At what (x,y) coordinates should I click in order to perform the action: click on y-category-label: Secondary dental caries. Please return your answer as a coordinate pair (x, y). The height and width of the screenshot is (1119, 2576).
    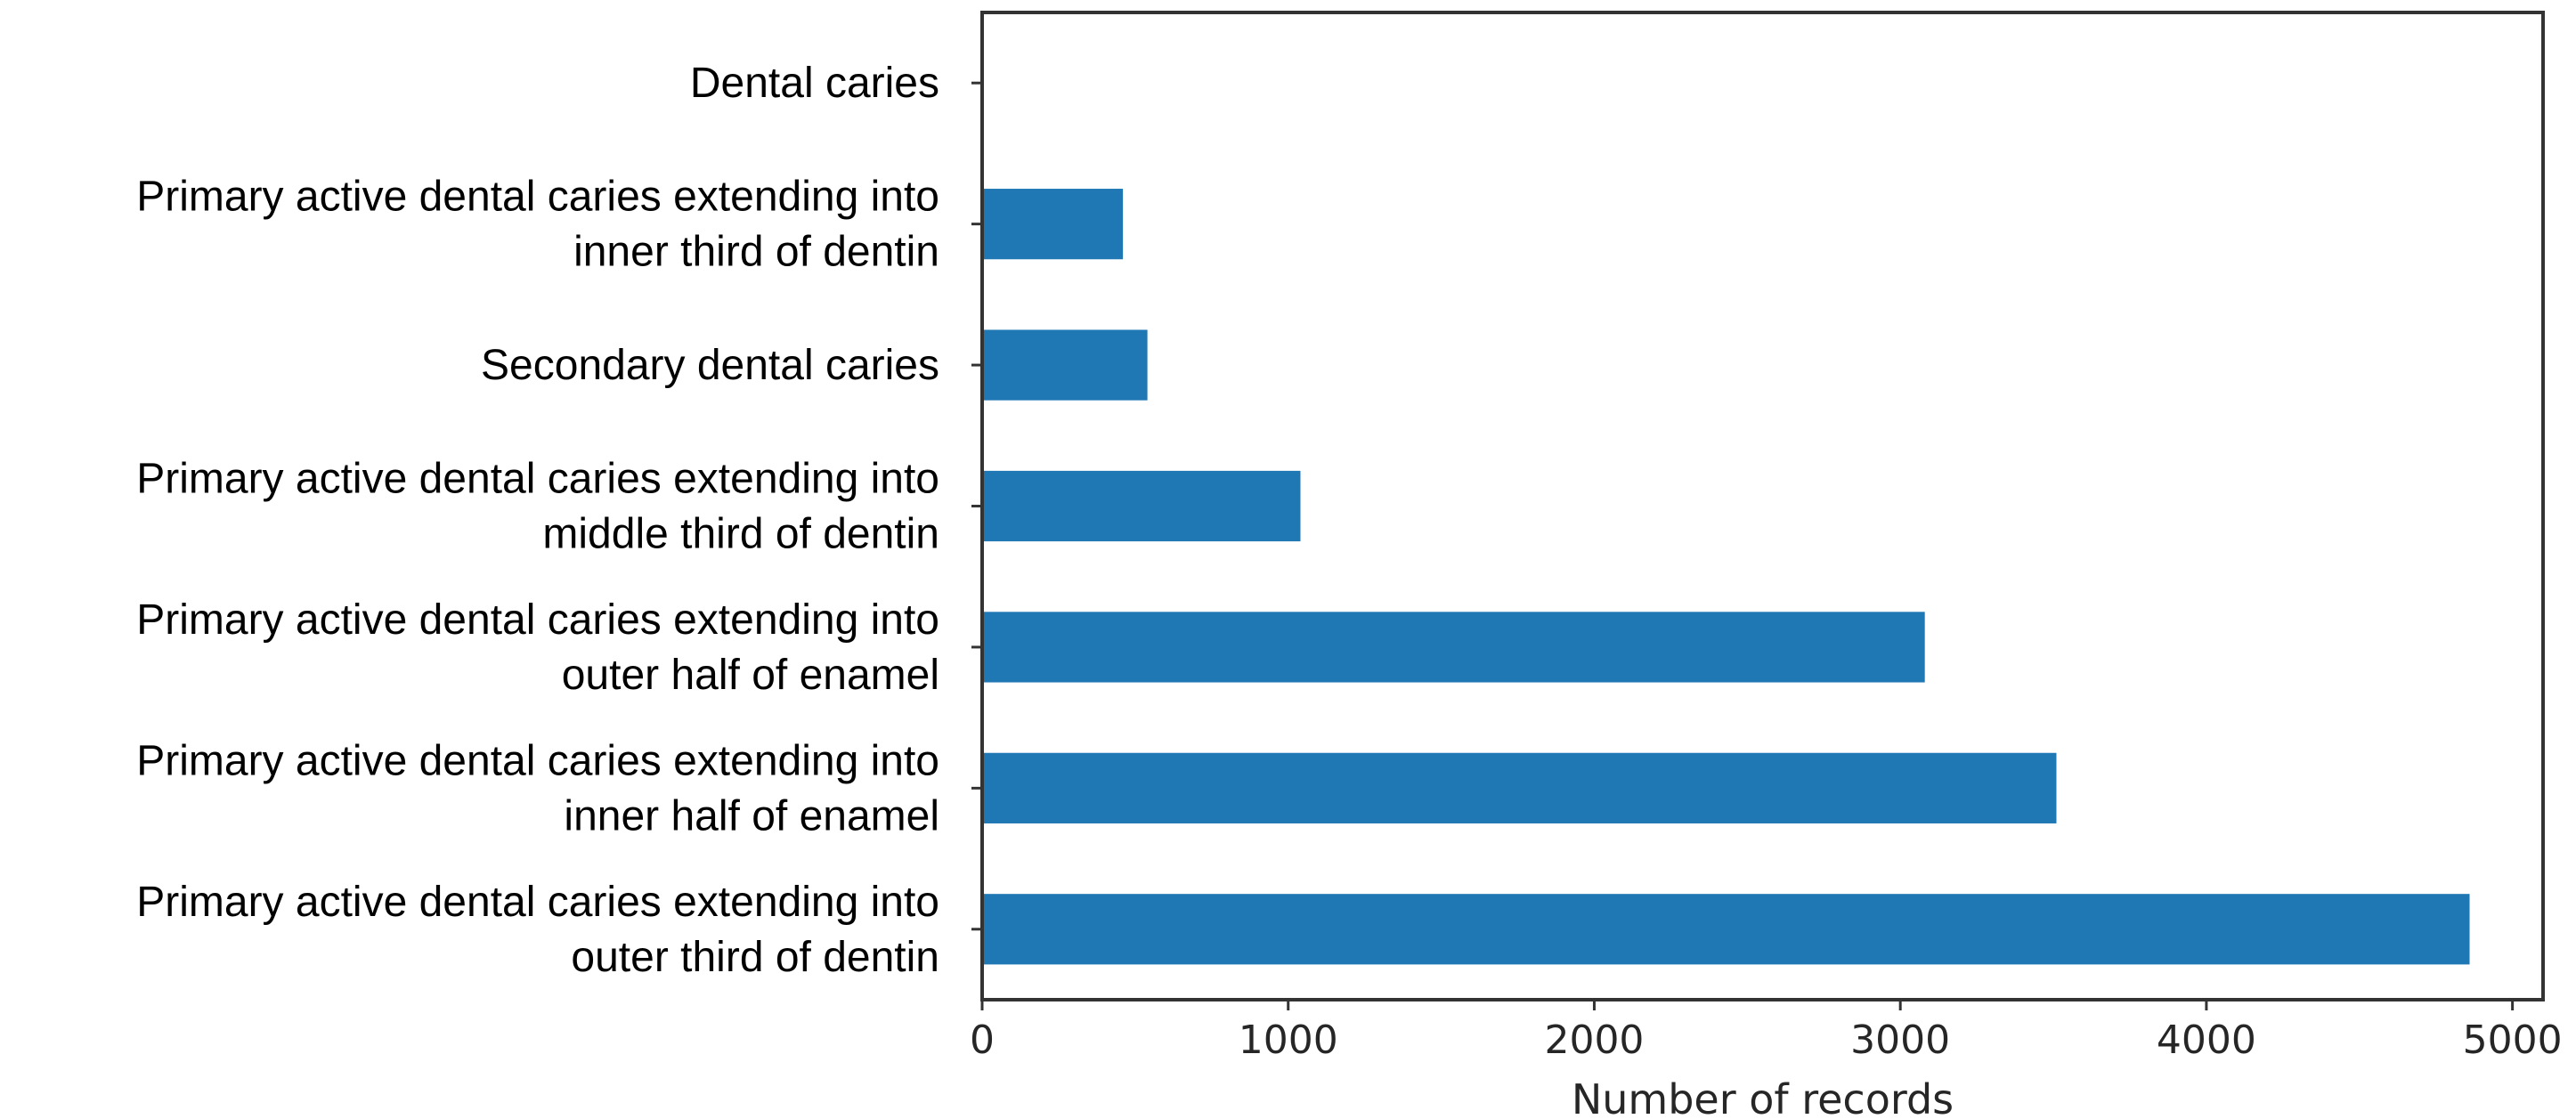
    Looking at the image, I should click on (710, 366).